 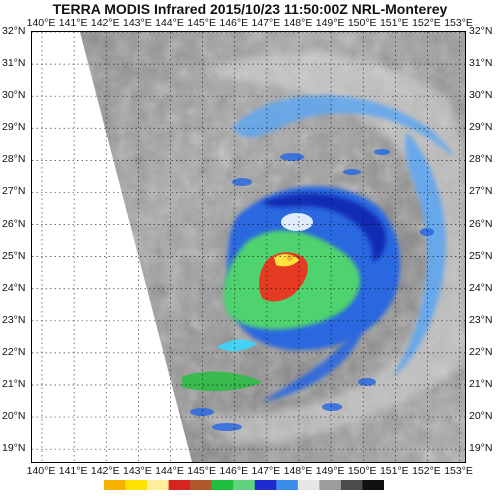 I want to click on eye-core, so click(x=290, y=258).